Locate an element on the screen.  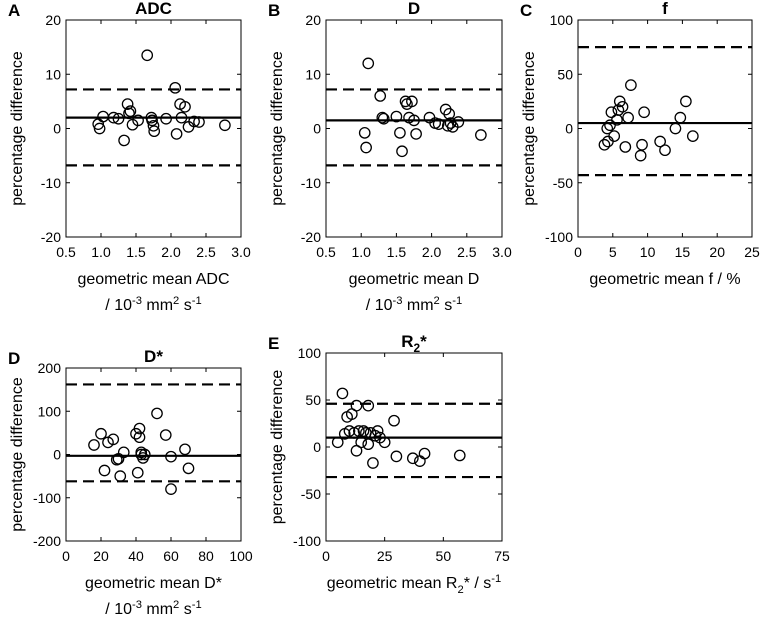
x-tick-label: 60 is located at coordinates (171, 556).